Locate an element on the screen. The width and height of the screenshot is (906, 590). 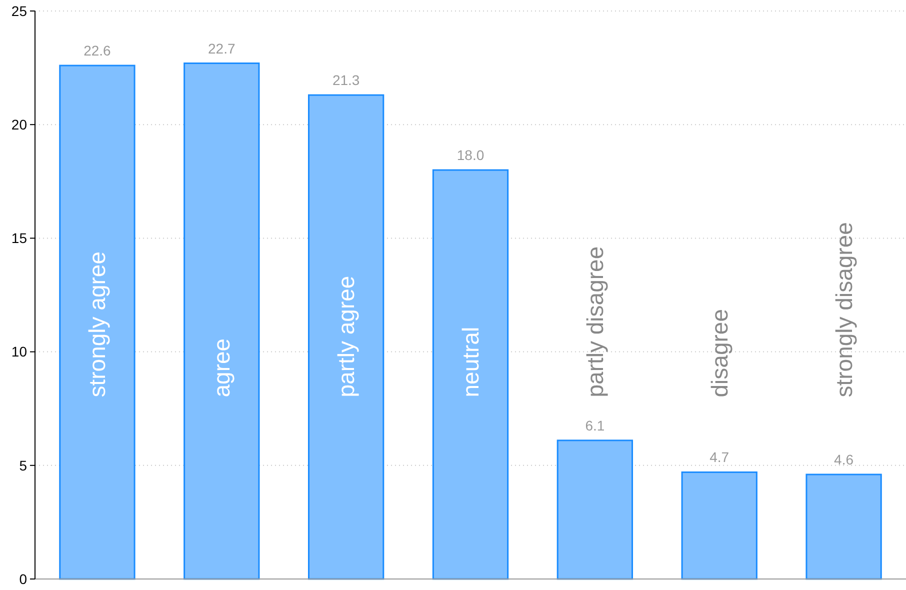
x-tick-label: disagree is located at coordinates (719, 353).